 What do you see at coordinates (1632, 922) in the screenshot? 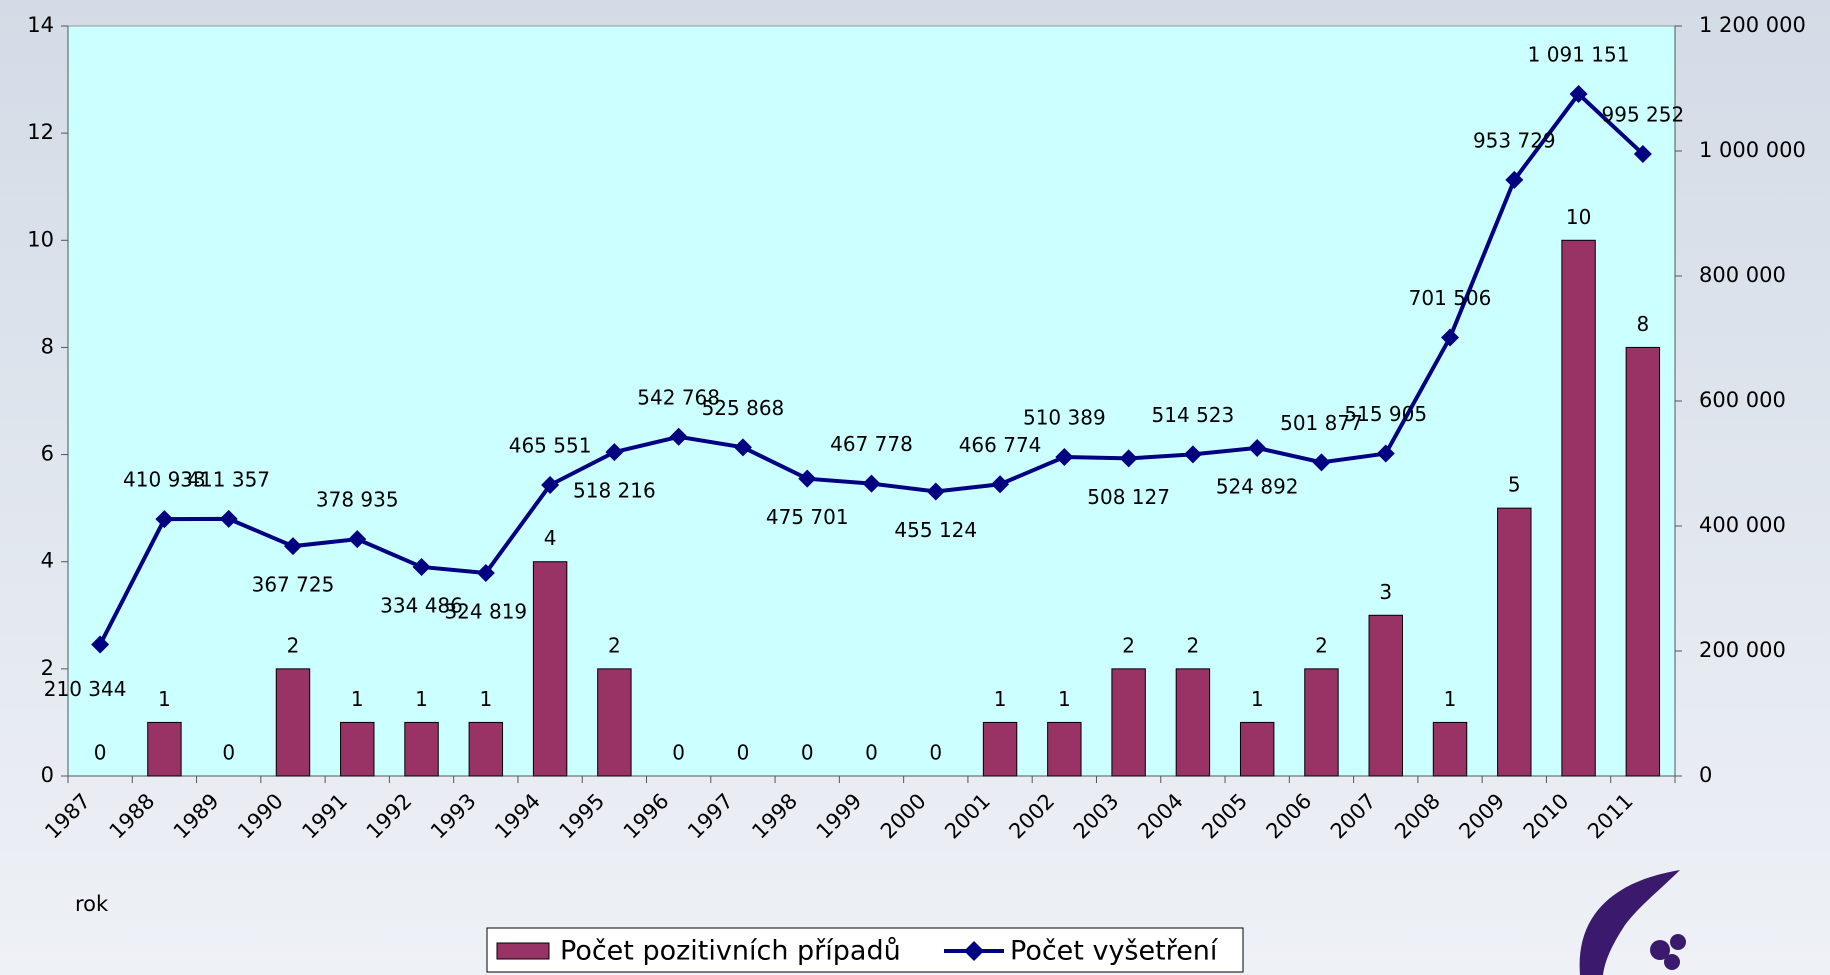
I see `logo` at bounding box center [1632, 922].